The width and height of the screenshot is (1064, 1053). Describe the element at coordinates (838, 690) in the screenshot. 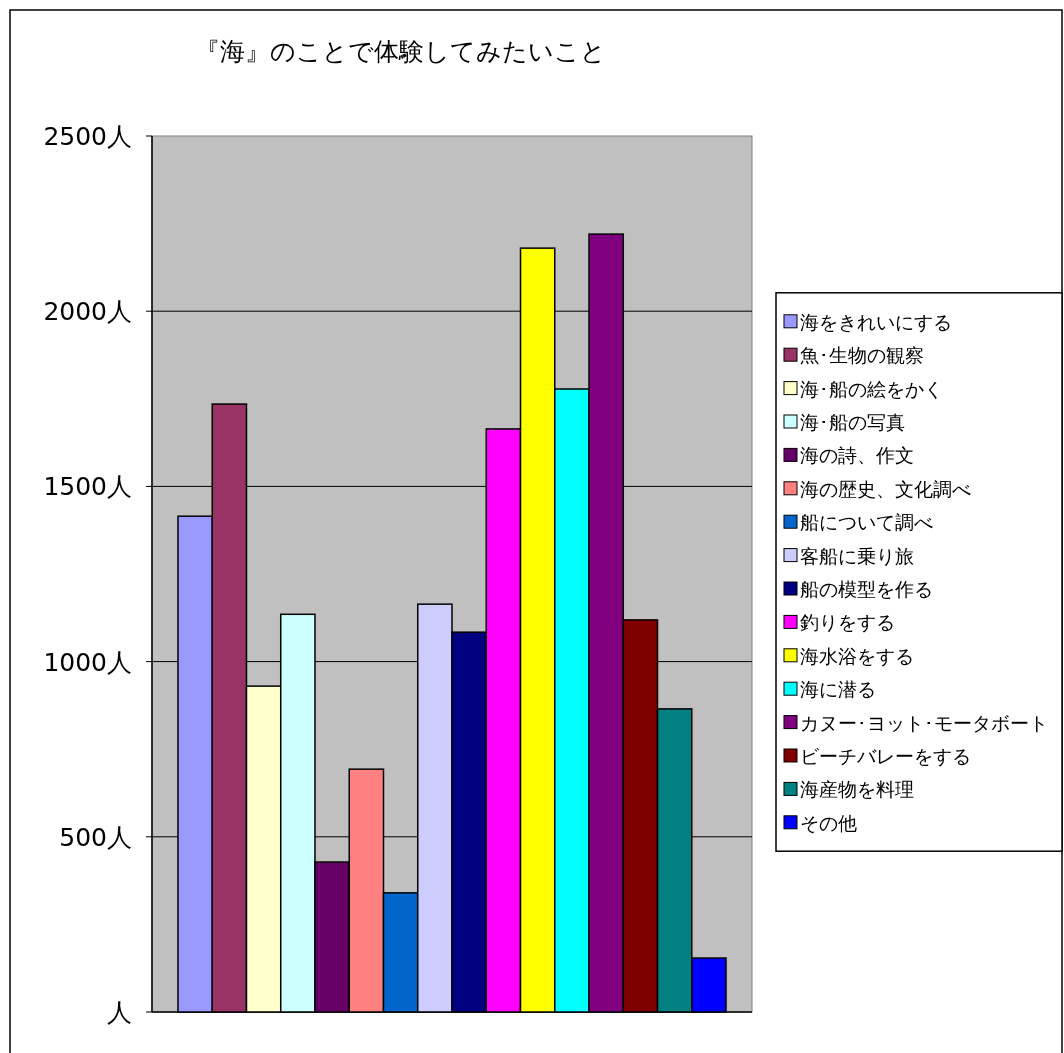

I see `legend-label: 海に潜る` at that location.